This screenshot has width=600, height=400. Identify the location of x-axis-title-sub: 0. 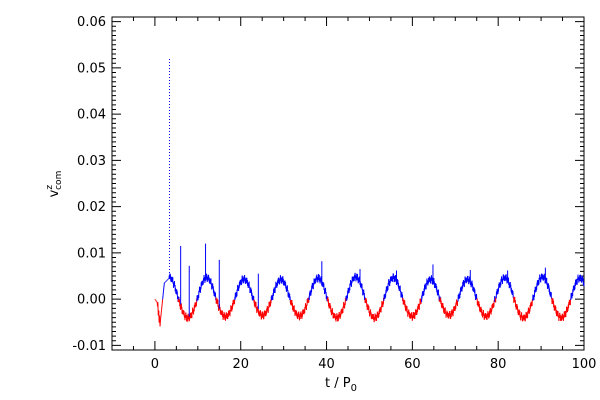
(354, 388).